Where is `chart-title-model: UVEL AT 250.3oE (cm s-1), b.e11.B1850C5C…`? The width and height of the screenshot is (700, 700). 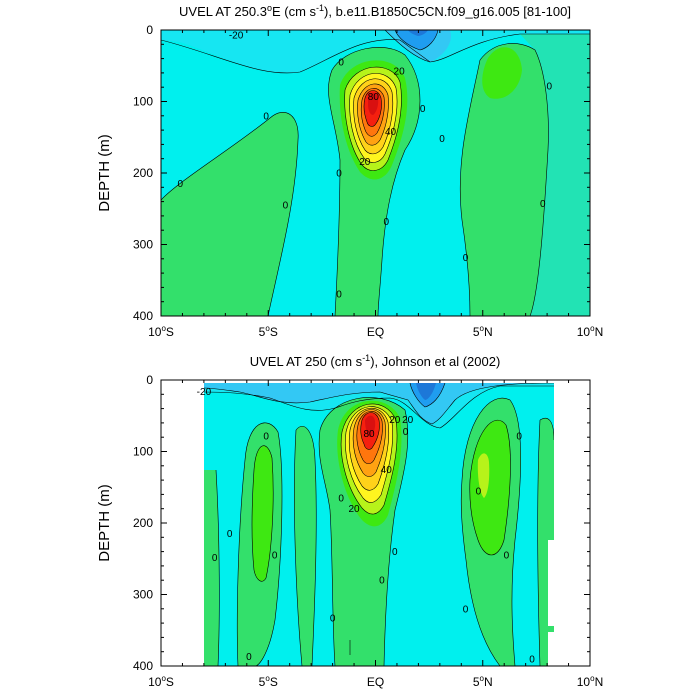 chart-title-model: UVEL AT 250.3oE (cm s-1), b.e11.B1850C5C… is located at coordinates (375, 11).